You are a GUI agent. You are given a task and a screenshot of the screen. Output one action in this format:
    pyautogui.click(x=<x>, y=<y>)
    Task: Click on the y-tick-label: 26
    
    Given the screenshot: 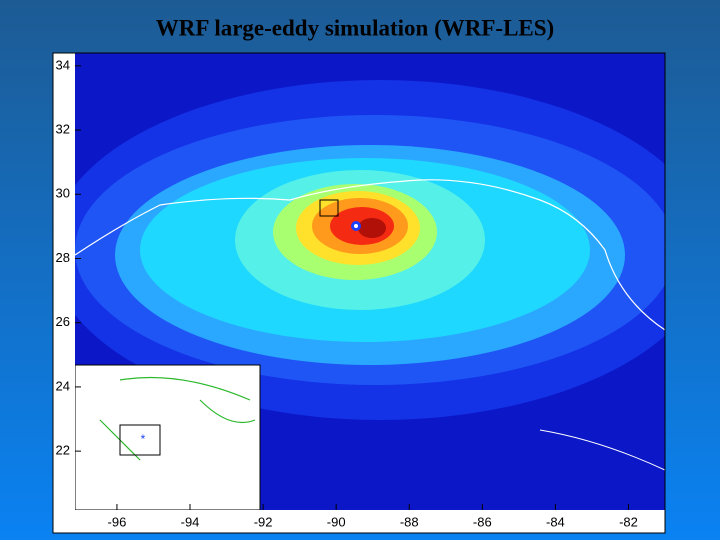 What is the action you would take?
    pyautogui.click(x=63, y=321)
    